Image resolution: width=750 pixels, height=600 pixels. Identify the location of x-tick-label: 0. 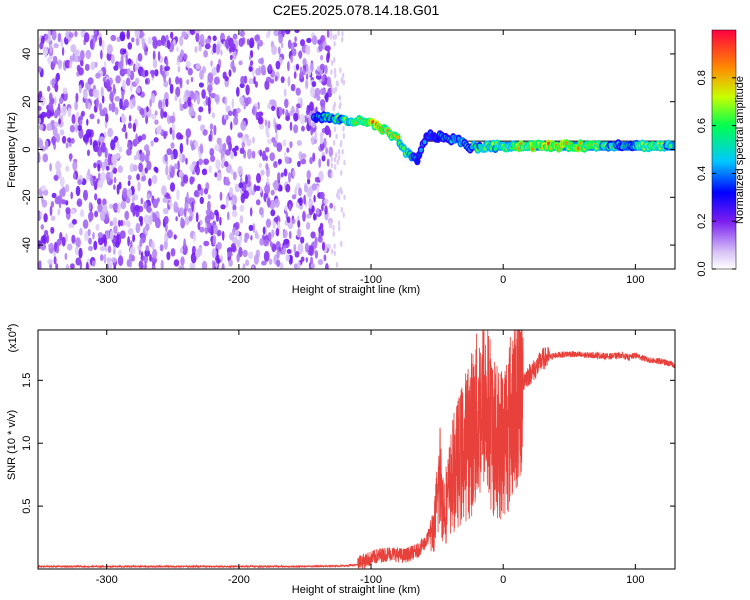
(503, 280).